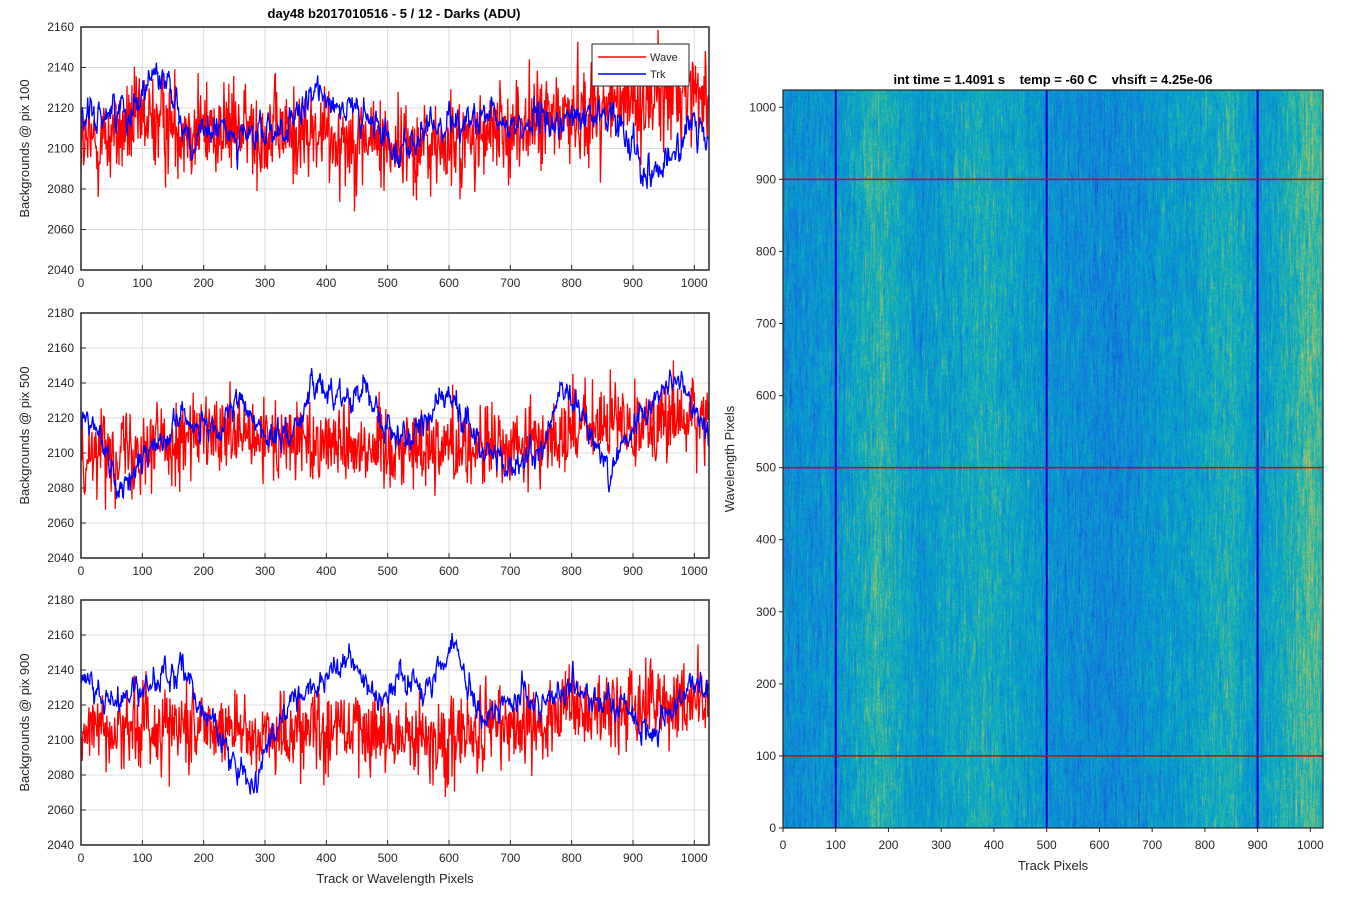 The image size is (1350, 900). What do you see at coordinates (766, 612) in the screenshot?
I see `y-tick-label: 300` at bounding box center [766, 612].